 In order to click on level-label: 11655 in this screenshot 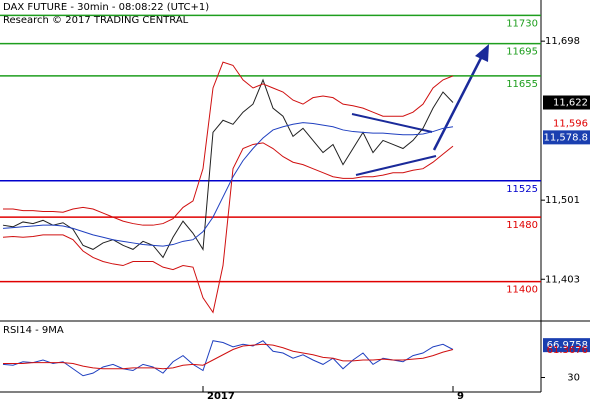, I will do `click(522, 84)`.